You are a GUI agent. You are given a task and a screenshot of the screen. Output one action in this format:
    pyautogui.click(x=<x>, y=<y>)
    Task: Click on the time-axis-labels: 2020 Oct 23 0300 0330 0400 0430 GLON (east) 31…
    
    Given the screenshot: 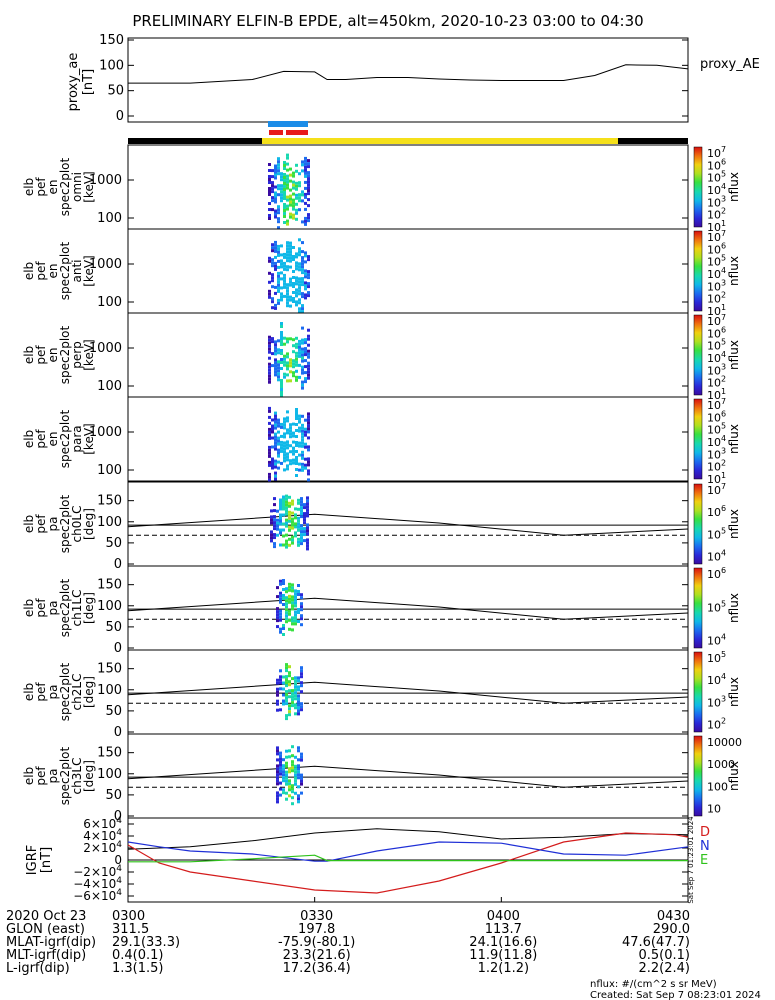 What is the action you would take?
    pyautogui.click(x=348, y=936)
    